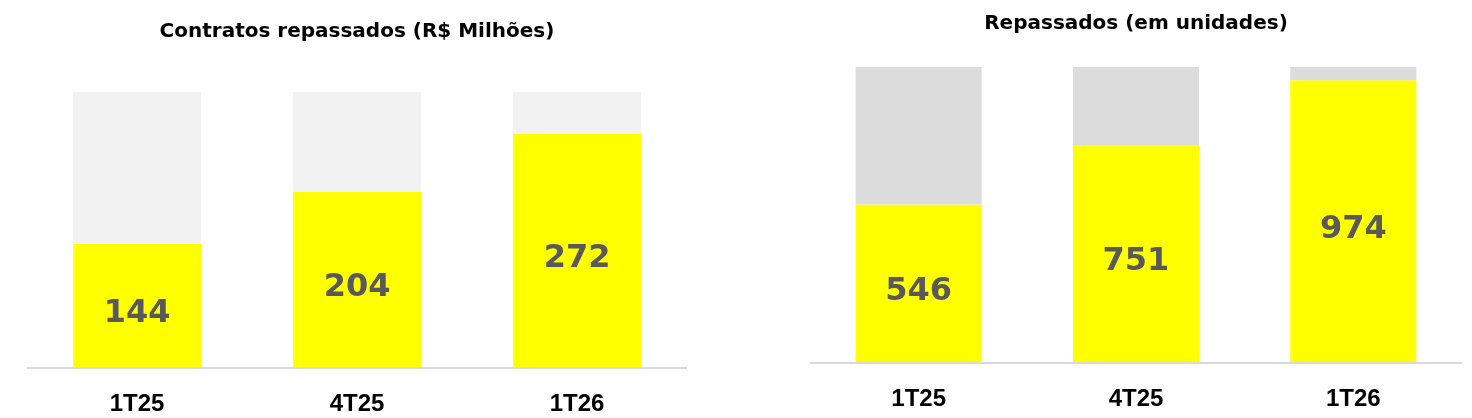  Describe the element at coordinates (1136, 259) in the screenshot. I see `data-label: 751` at that location.